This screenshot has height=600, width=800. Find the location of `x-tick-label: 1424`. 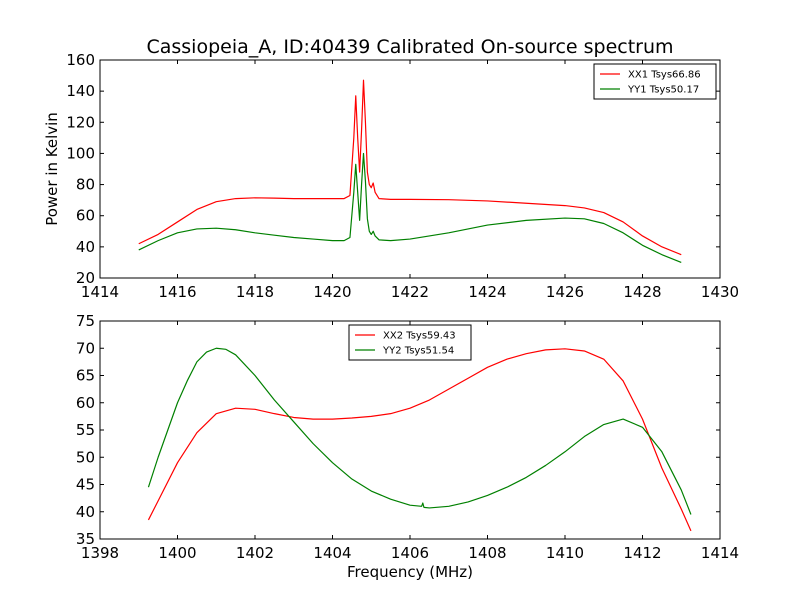

x-tick-label: 1424 is located at coordinates (487, 292).